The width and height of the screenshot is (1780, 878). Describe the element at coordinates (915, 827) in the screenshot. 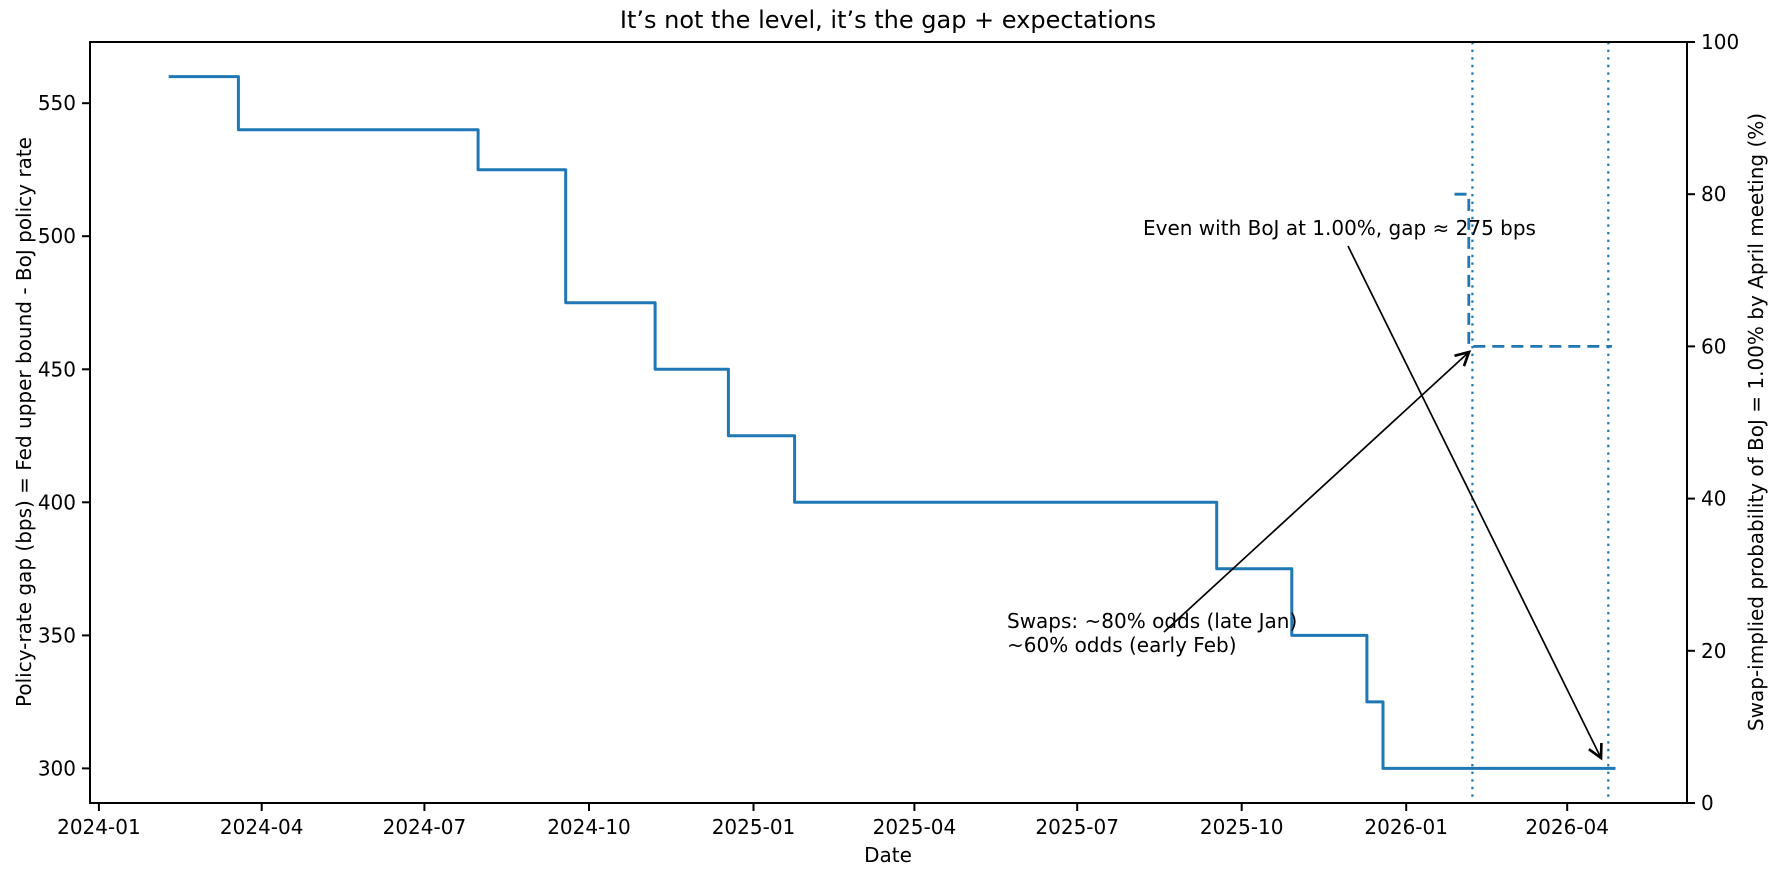

I see `x-tick-label: 2025-04` at that location.